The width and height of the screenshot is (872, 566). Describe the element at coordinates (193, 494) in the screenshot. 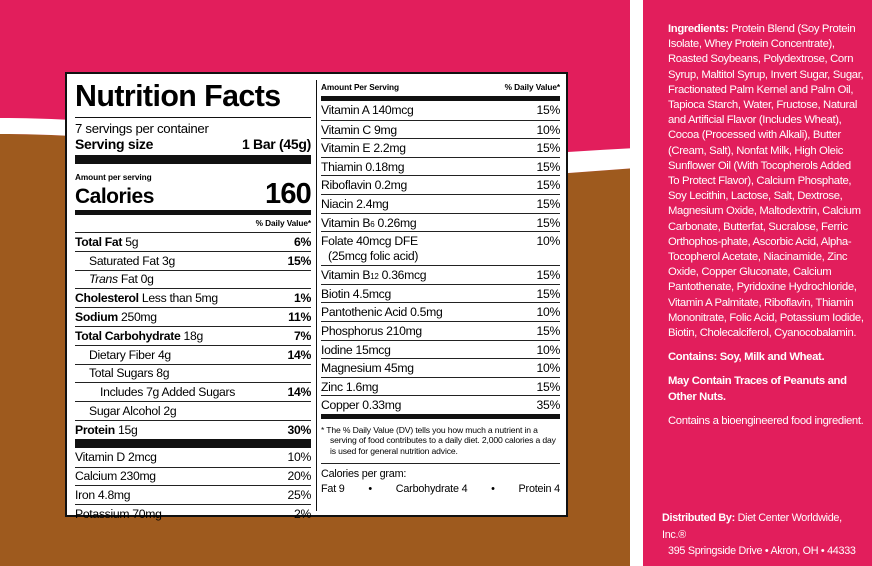

I see `vitamin-row-iron: Iron 4.8mg 25%` at that location.